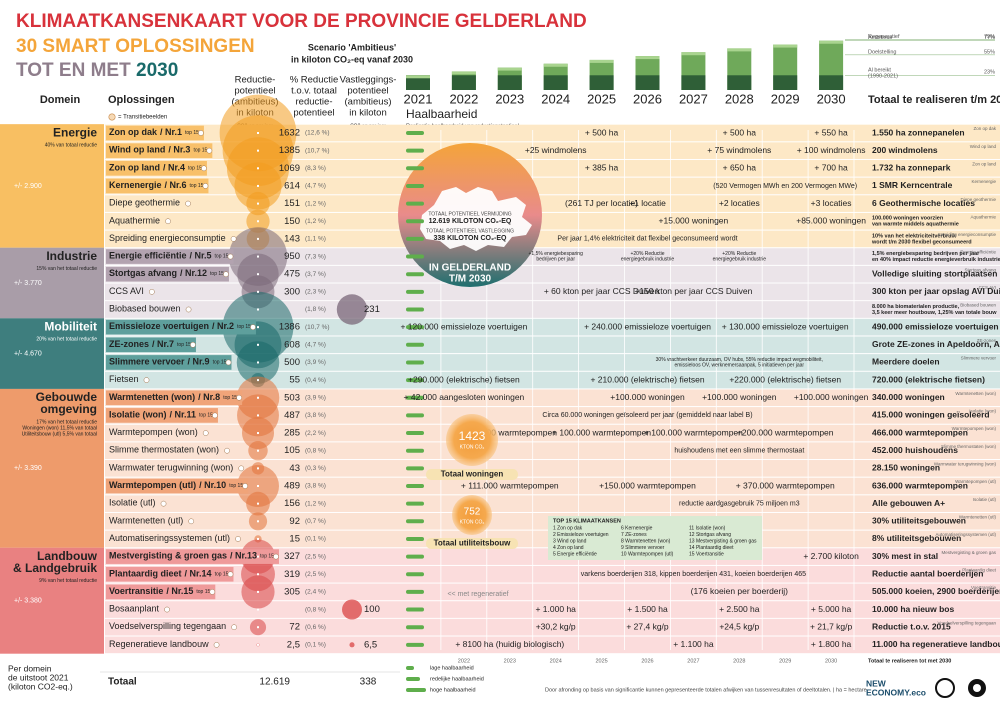 Image resolution: width=1000 pixels, height=707 pixels. What do you see at coordinates (315, 203) in the screenshot?
I see `reductie-pct: (1,2 %)` at bounding box center [315, 203].